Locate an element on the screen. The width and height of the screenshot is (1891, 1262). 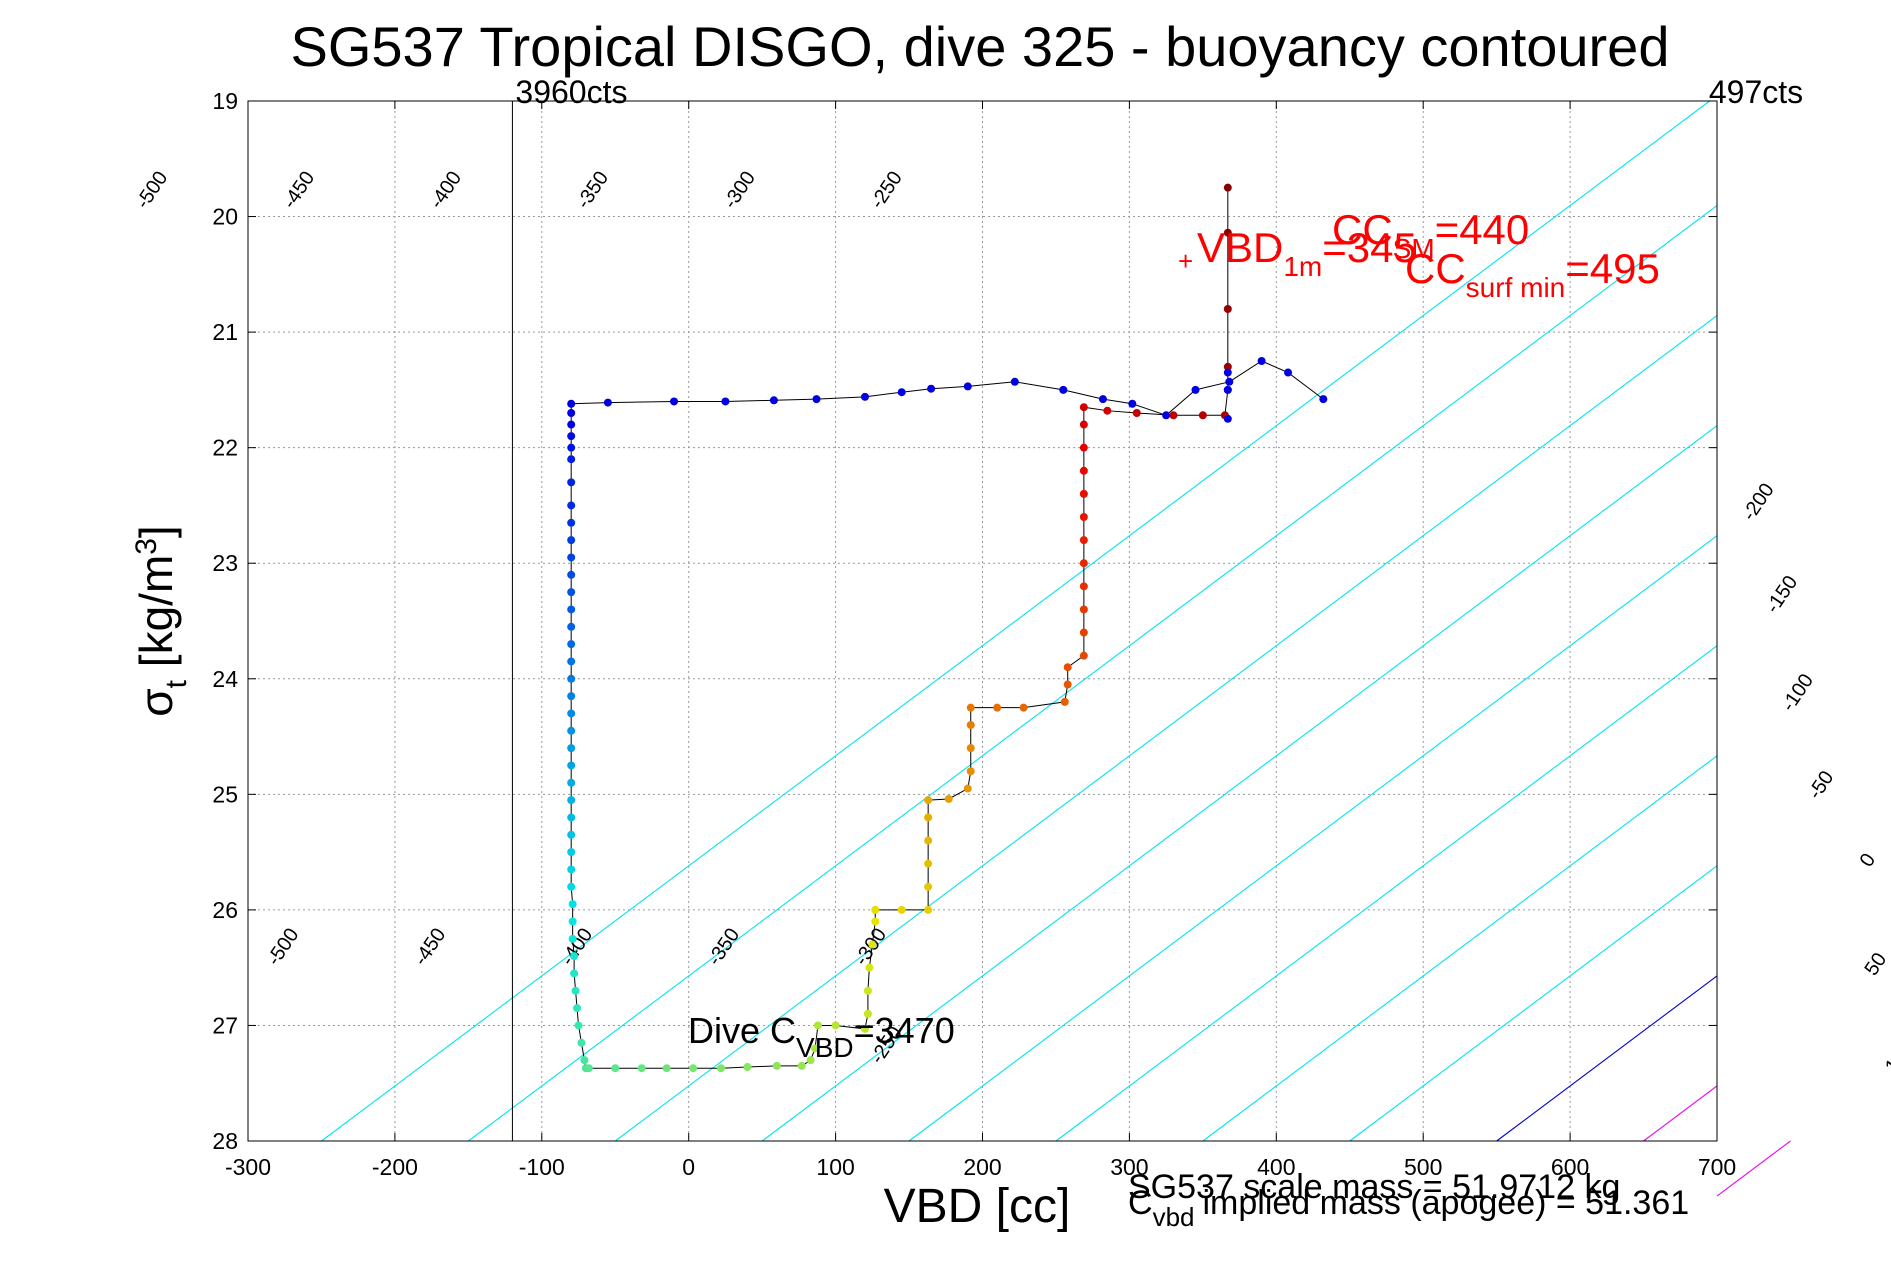
annotation-dive-c-sub: VBD is located at coordinates (825, 1047).